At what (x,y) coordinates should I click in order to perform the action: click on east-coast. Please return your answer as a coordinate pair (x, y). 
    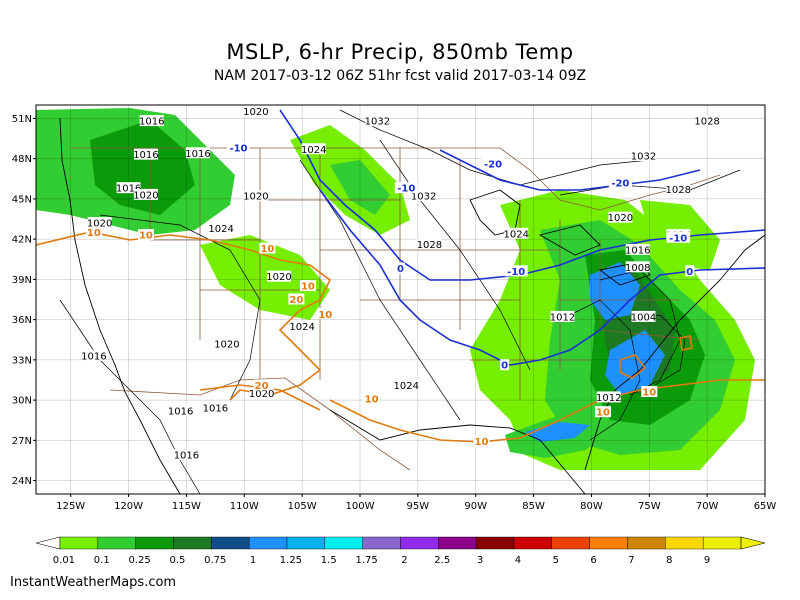
    Looking at the image, I should click on (674, 352).